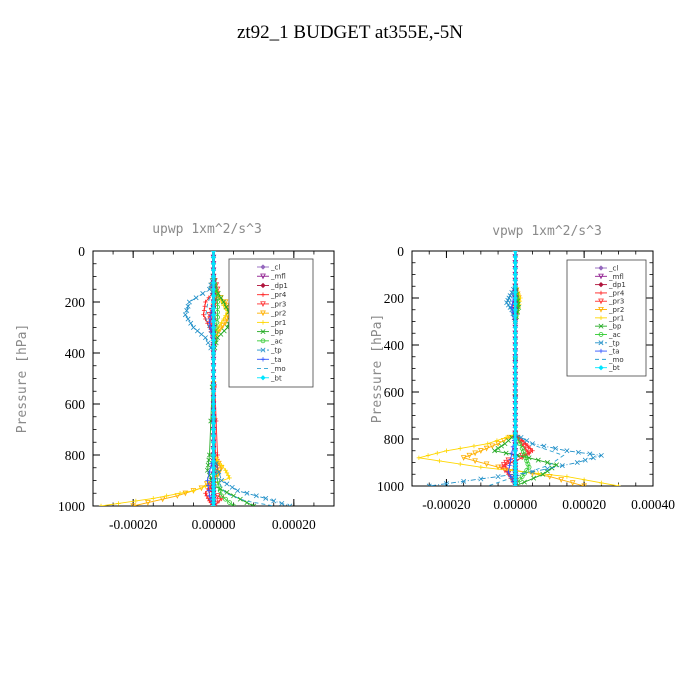  What do you see at coordinates (133, 524) in the screenshot?
I see `x-tick-label: -0.00020` at bounding box center [133, 524].